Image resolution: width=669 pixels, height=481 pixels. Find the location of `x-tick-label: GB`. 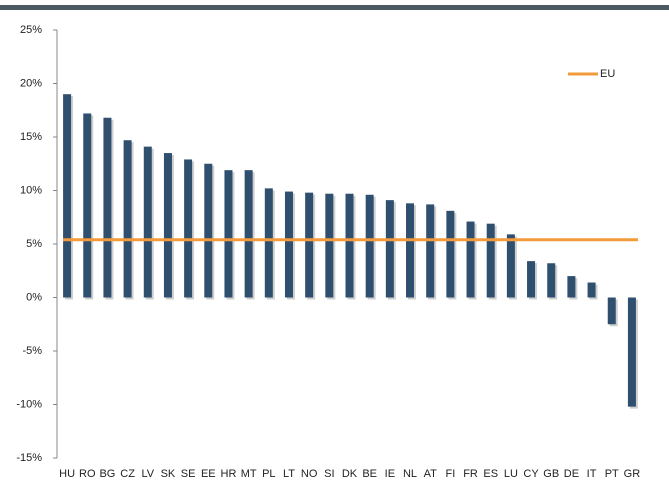

x-tick-label: GB is located at coordinates (551, 474).